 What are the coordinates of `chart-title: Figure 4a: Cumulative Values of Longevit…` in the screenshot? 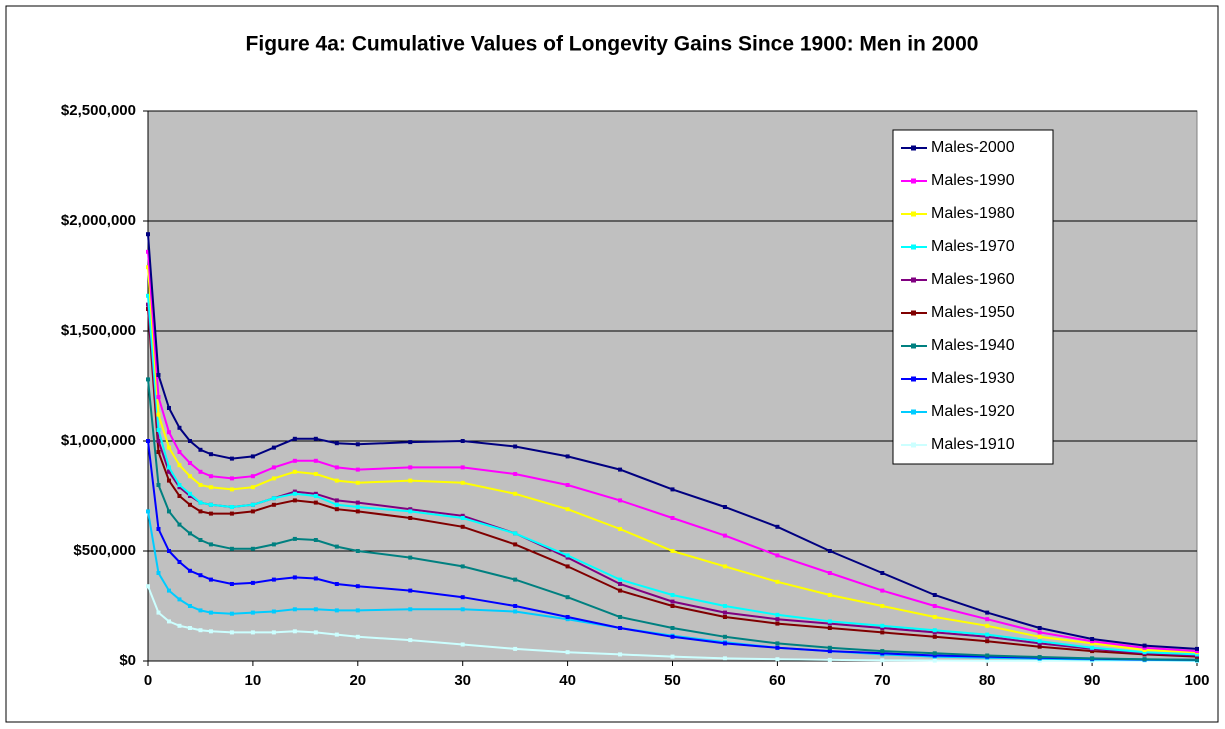 It's located at (612, 44).